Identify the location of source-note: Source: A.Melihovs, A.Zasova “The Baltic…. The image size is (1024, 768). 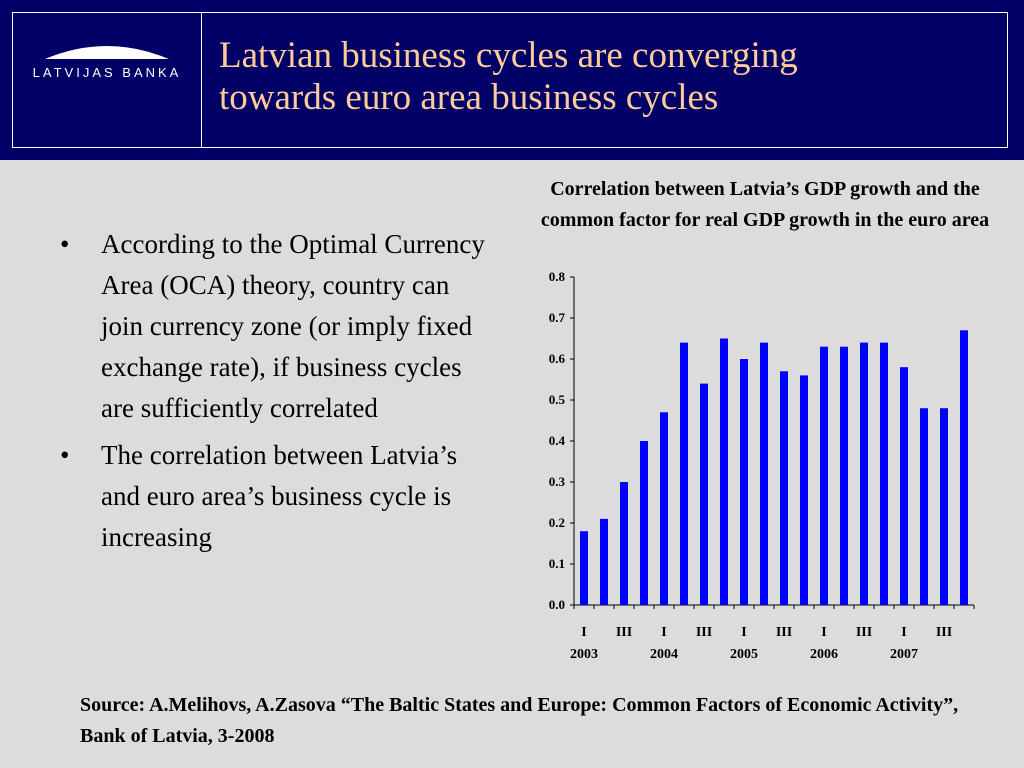
(519, 720).